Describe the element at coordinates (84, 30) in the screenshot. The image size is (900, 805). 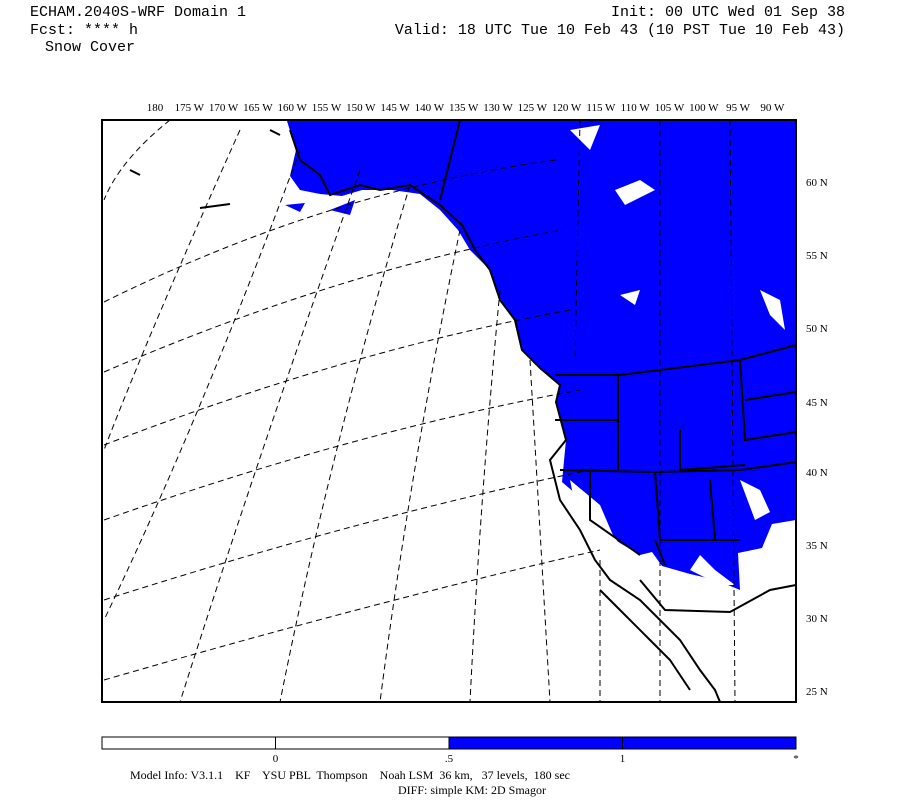
I see `forecast: Fcst: **** h` at that location.